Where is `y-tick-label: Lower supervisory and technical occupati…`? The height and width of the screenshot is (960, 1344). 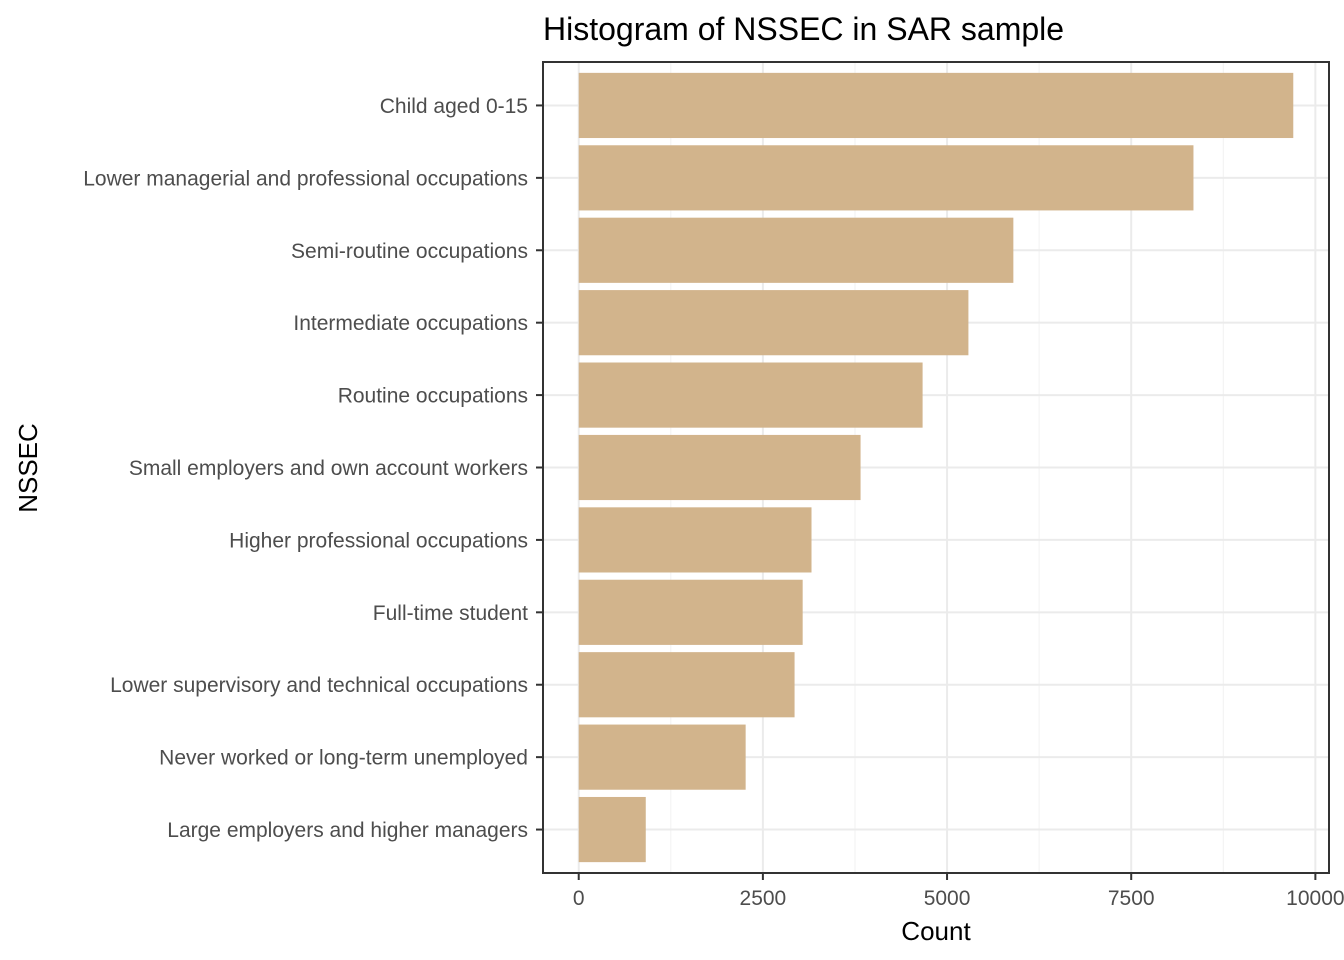 y-tick-label: Lower supervisory and technical occupati… is located at coordinates (319, 685).